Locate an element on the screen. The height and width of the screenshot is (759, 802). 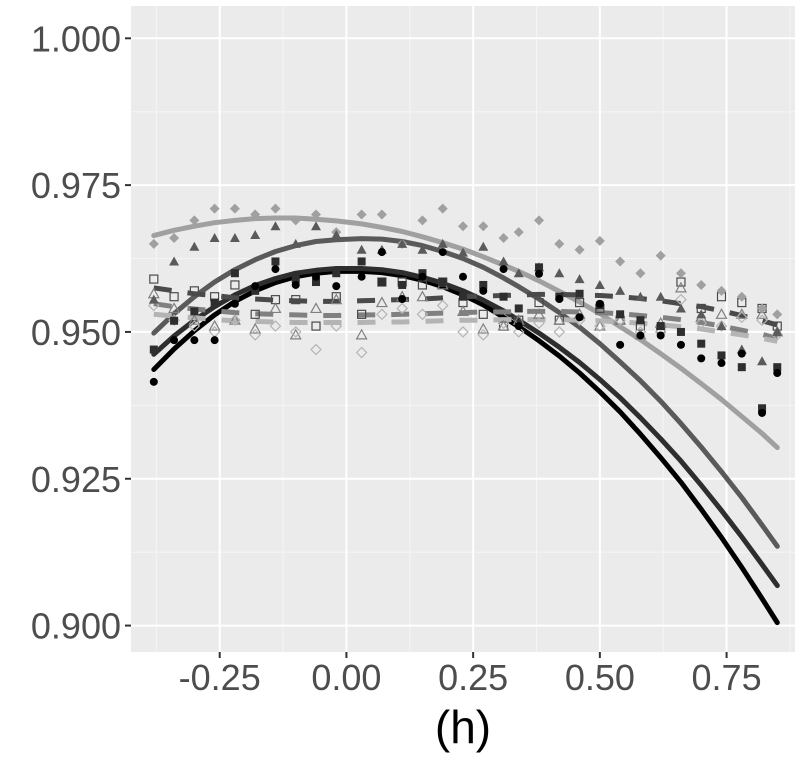
x-tick-label-0: -0.25 is located at coordinates (220, 677).